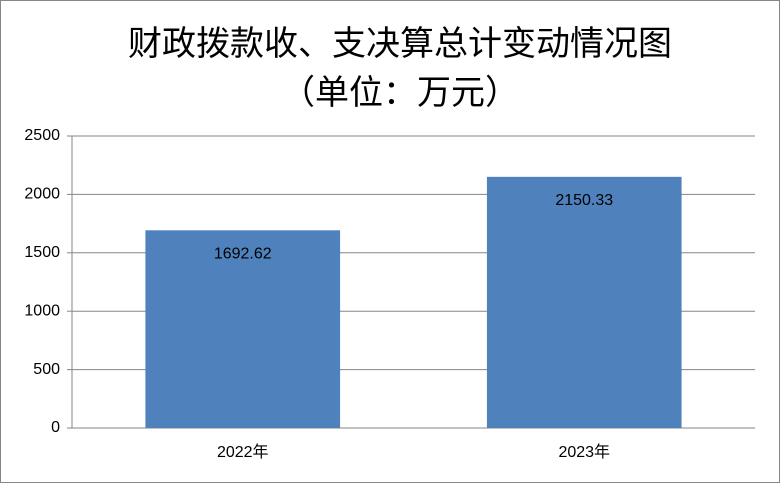 The image size is (780, 483). Describe the element at coordinates (42, 310) in the screenshot. I see `y-tick-label: 1000` at that location.